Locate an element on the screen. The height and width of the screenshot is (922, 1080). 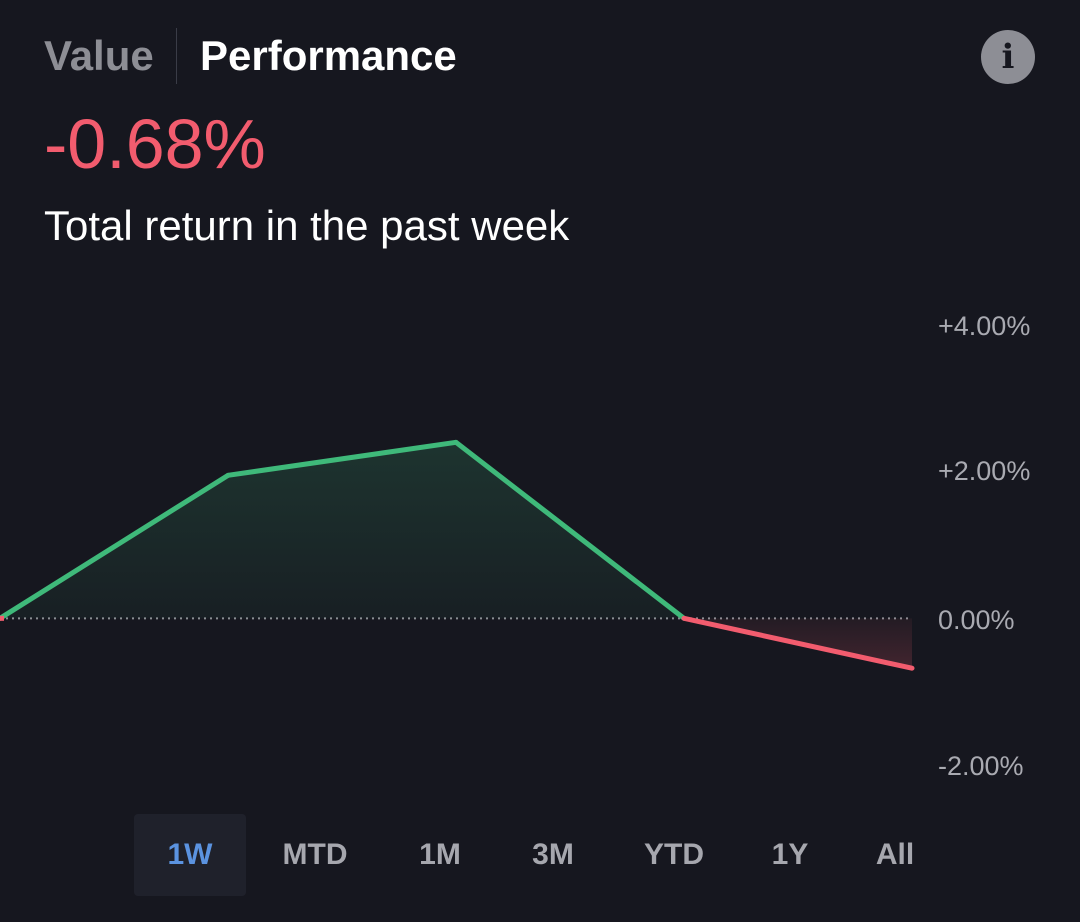
y-tick-label: 0.00% is located at coordinates (976, 620).